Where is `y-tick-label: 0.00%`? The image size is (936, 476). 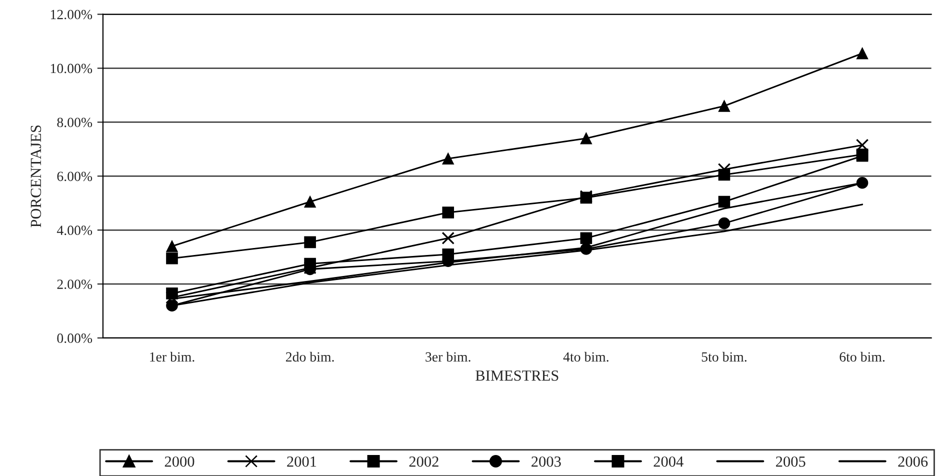 y-tick-label: 0.00% is located at coordinates (74, 338).